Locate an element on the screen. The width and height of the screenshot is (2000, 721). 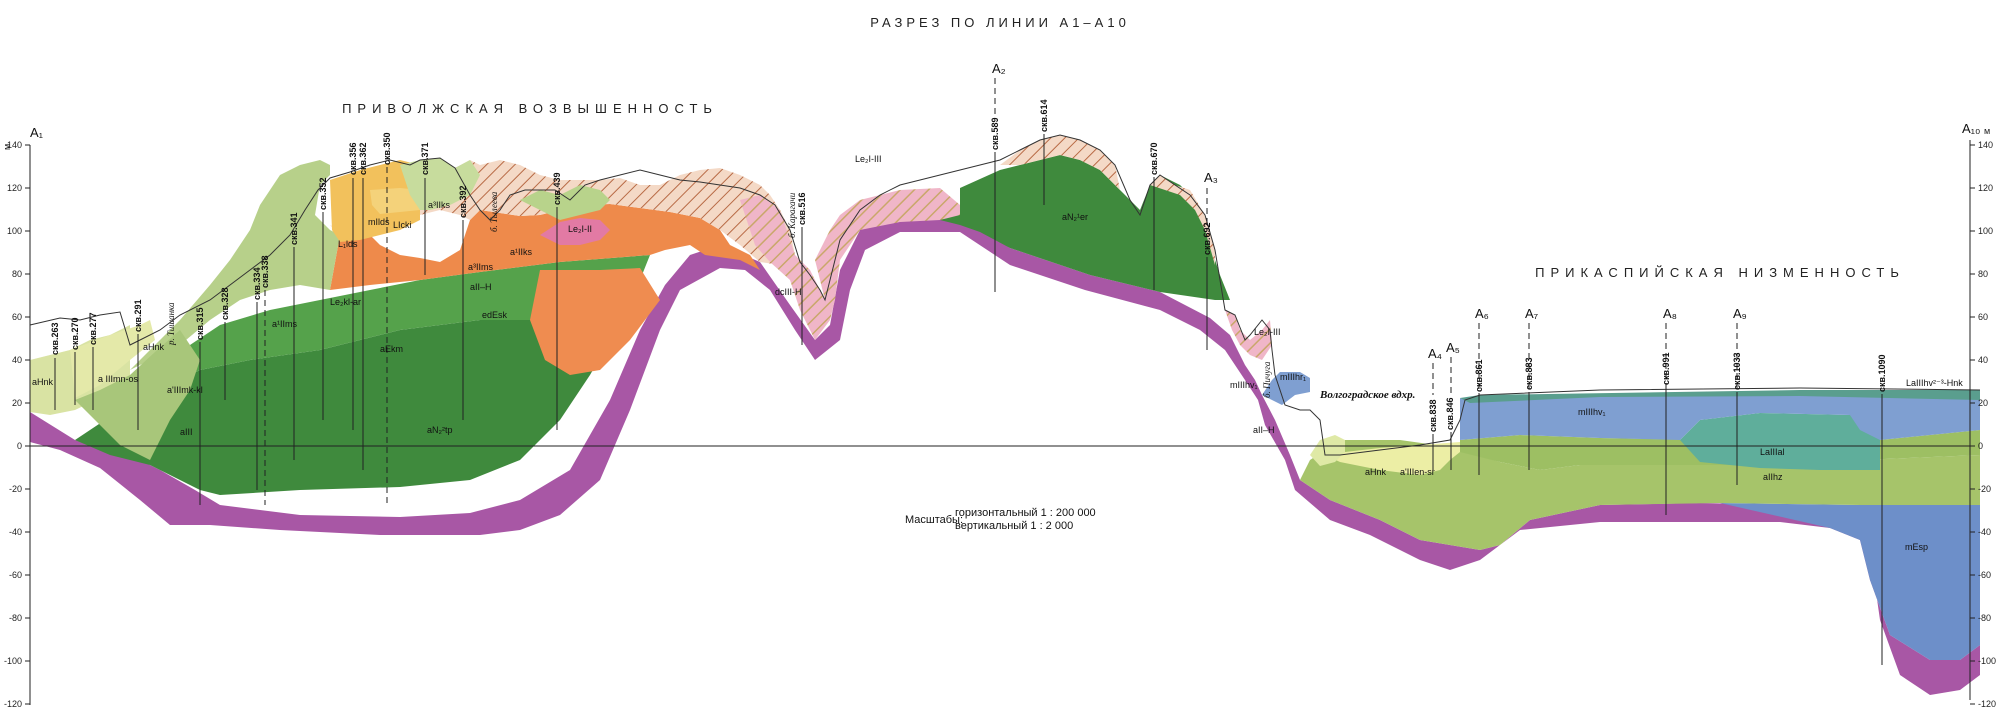
well-991: скв.991 is located at coordinates (1666, 368).